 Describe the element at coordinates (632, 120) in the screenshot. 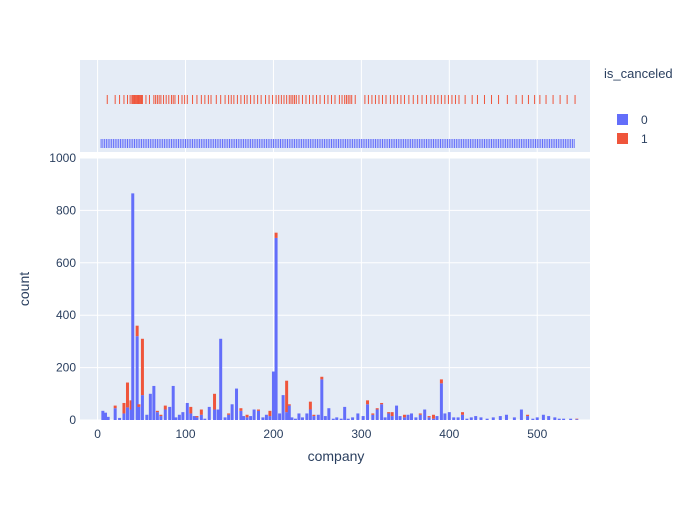

I see `legend-item-0: 0` at that location.